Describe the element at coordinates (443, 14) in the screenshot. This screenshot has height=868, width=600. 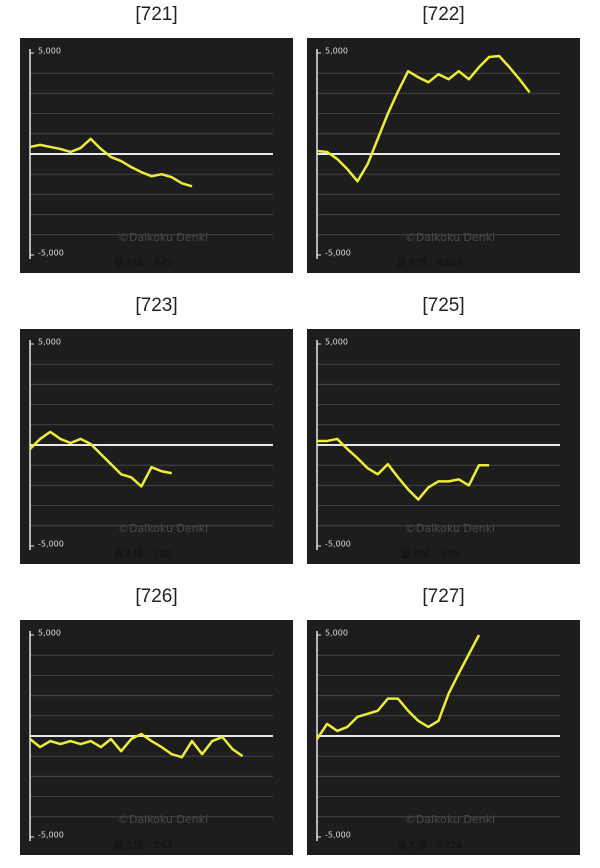
I see `chart-title: [722]` at that location.